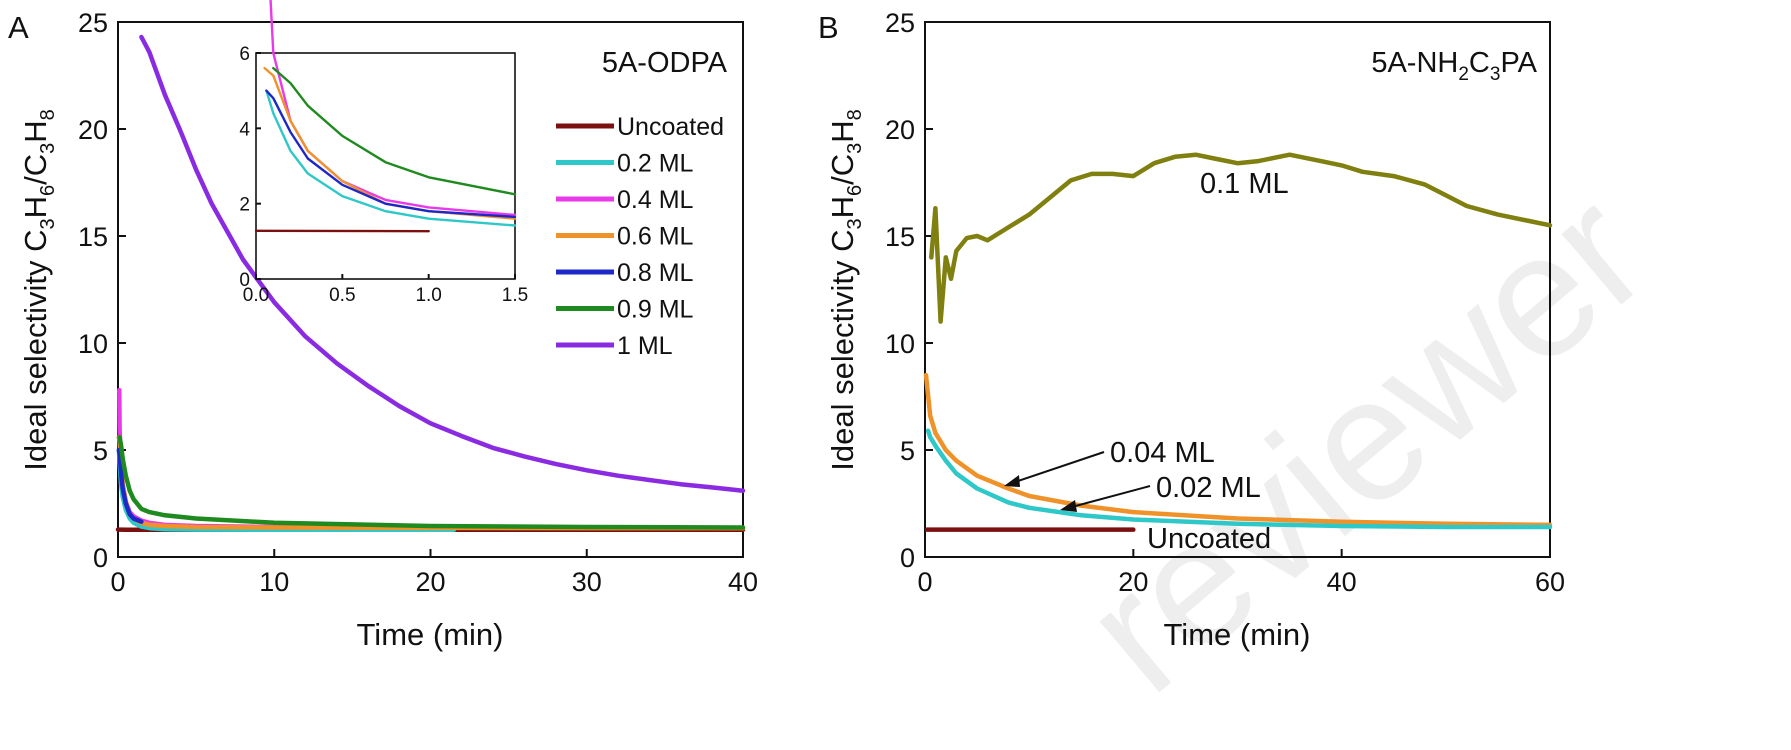 This screenshot has height=750, width=1791. I want to click on inset-y-tick-label: 4, so click(244, 129).